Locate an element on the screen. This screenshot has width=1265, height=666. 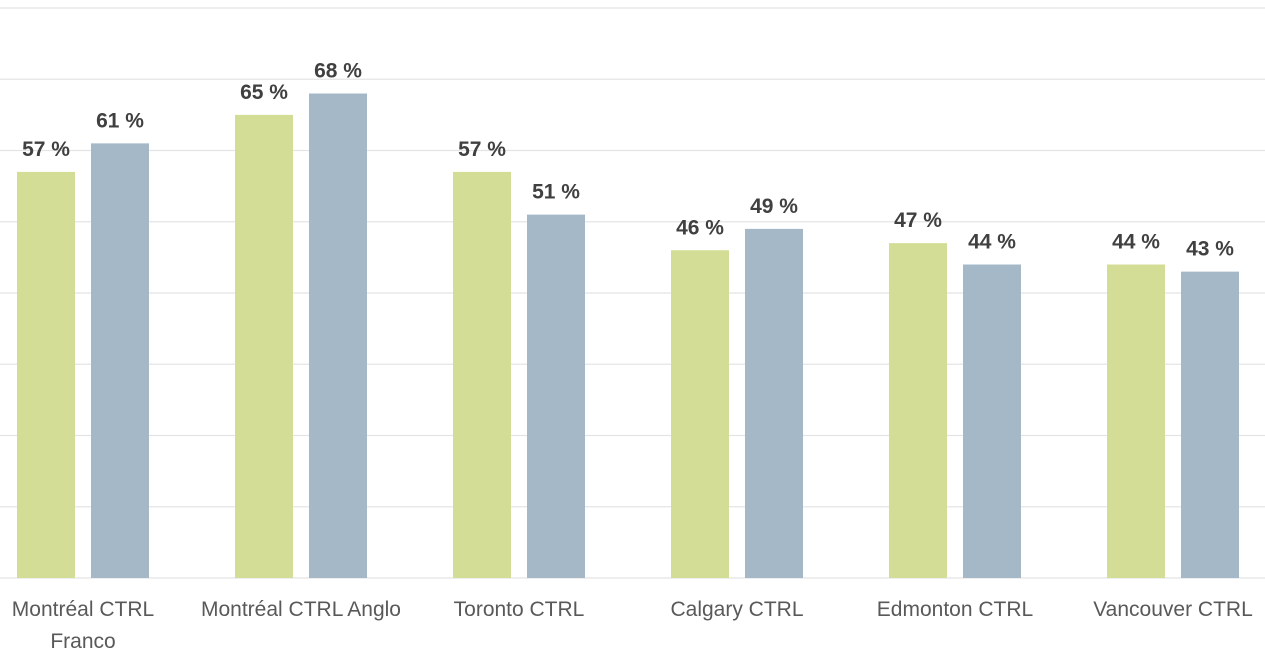
x-tick-label: Calgary CTRL is located at coordinates (737, 609).